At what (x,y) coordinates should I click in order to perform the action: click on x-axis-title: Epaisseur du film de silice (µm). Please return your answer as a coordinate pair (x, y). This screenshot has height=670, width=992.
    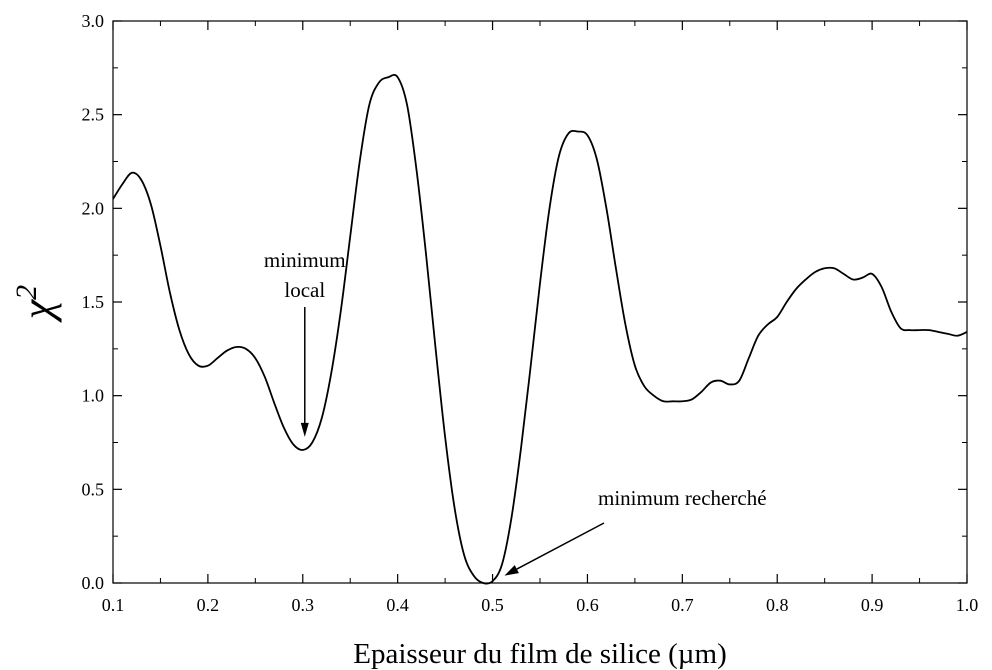
    Looking at the image, I should click on (539, 654).